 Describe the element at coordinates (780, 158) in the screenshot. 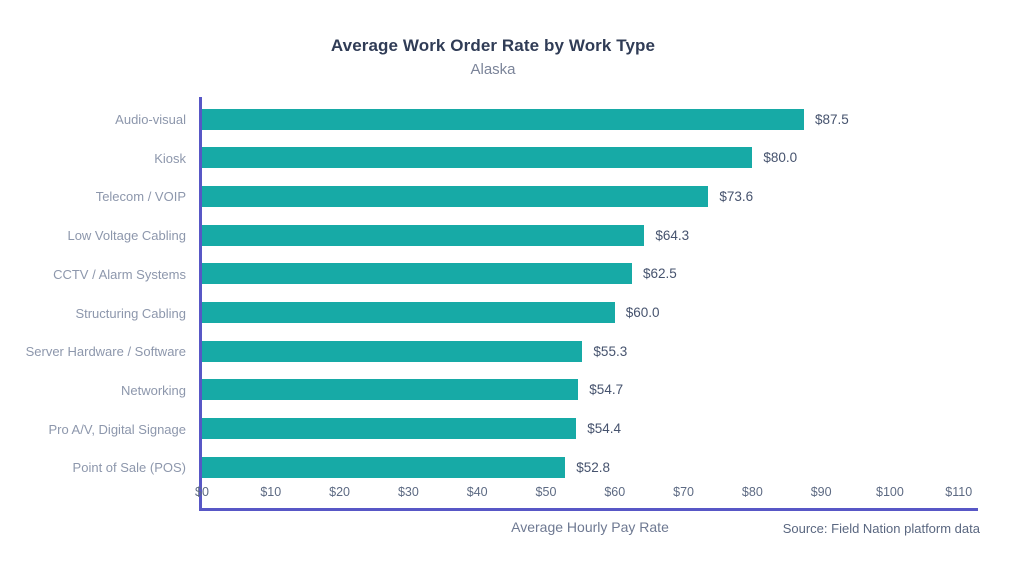

I see `bar-value-label: $80.0` at that location.